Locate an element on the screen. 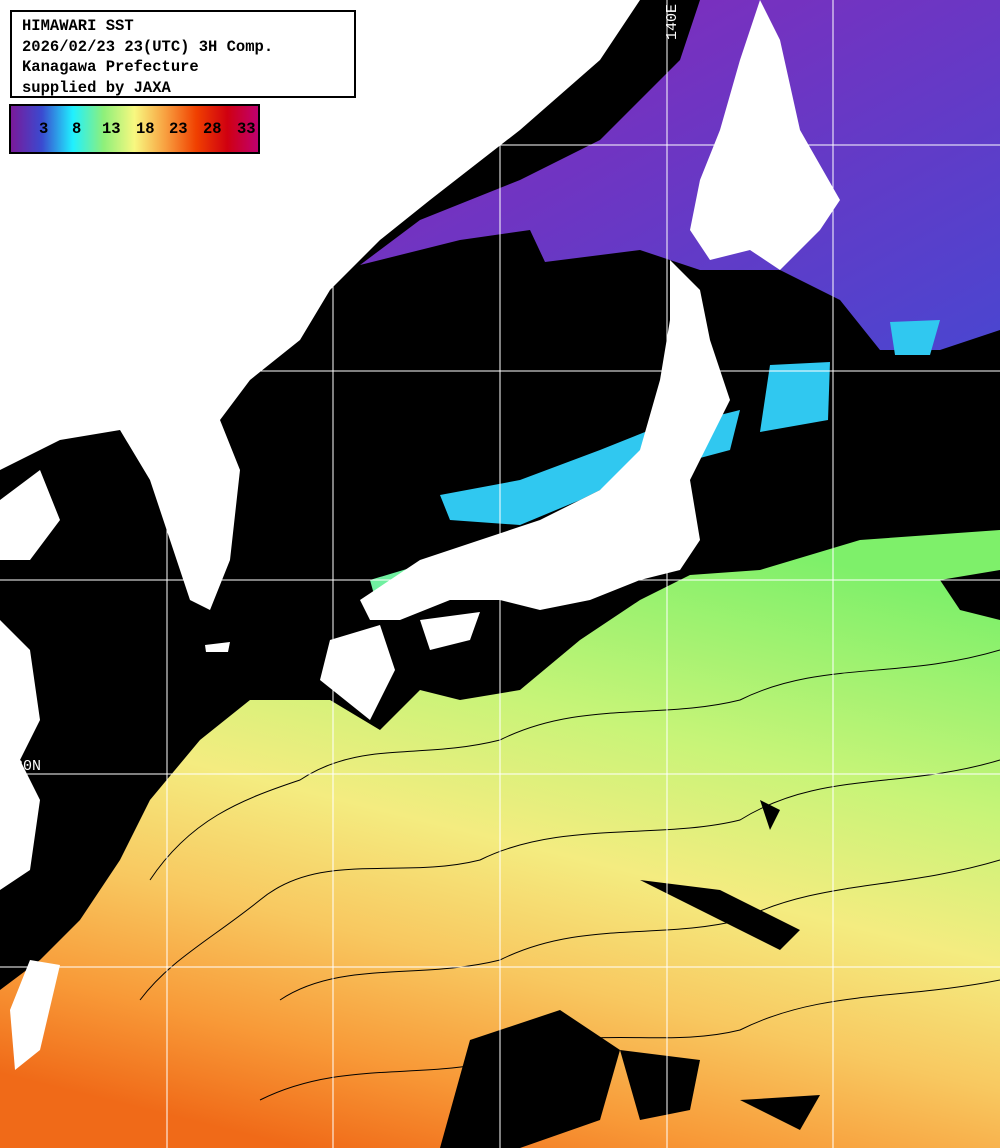 The height and width of the screenshot is (1148, 1000). title-line-1: HIMAWARI SST is located at coordinates (78, 26).